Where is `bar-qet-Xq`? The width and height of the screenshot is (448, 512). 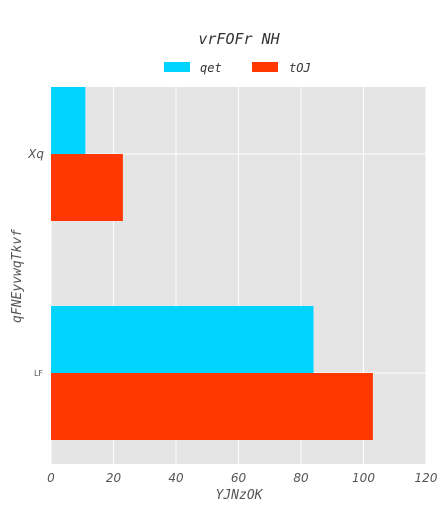 bar-qet-Xq is located at coordinates (68, 120).